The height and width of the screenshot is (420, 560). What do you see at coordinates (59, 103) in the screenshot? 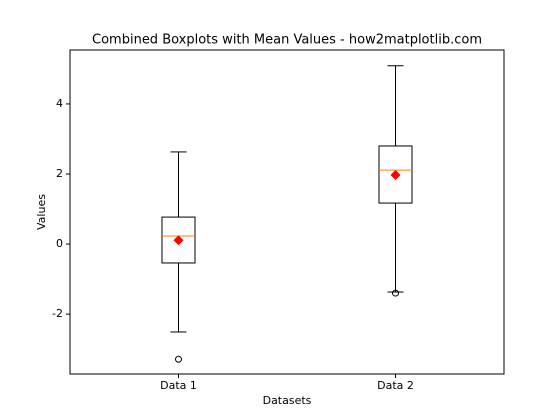
I see `y-tick-label: 4` at bounding box center [59, 103].